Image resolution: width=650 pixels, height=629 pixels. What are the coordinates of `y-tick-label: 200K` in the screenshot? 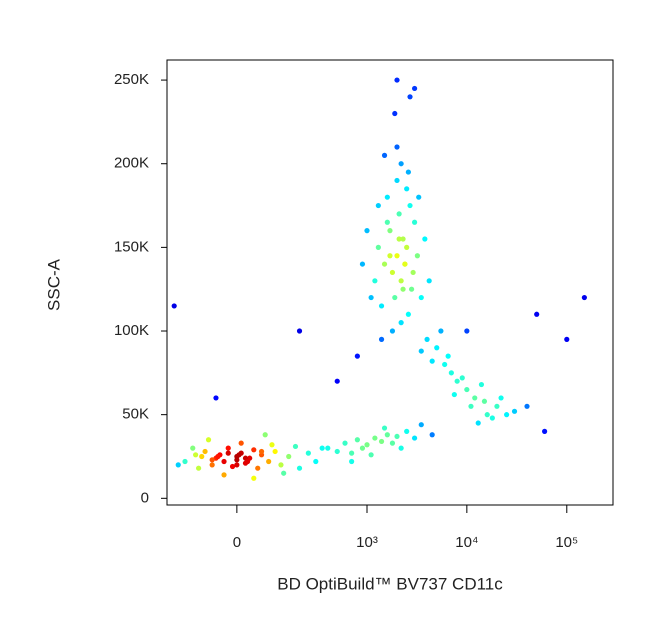 It's located at (131, 163).